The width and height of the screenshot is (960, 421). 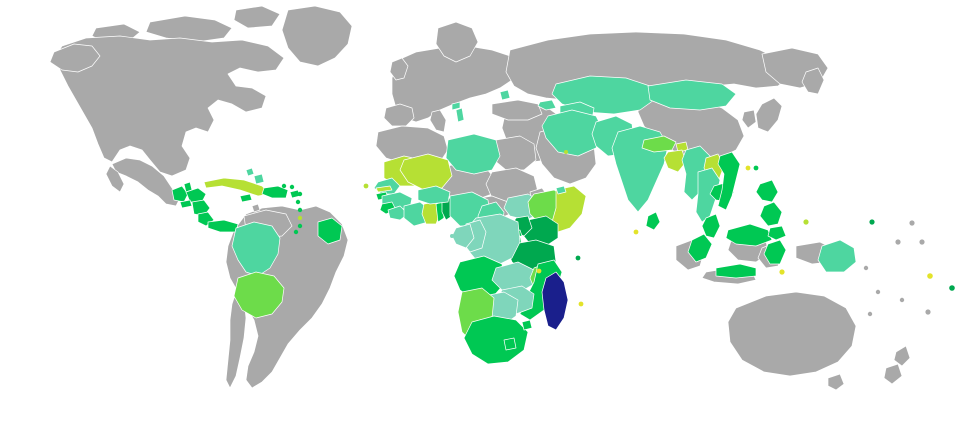 I want to click on region-indonesia-sumatra, so click(x=700, y=248).